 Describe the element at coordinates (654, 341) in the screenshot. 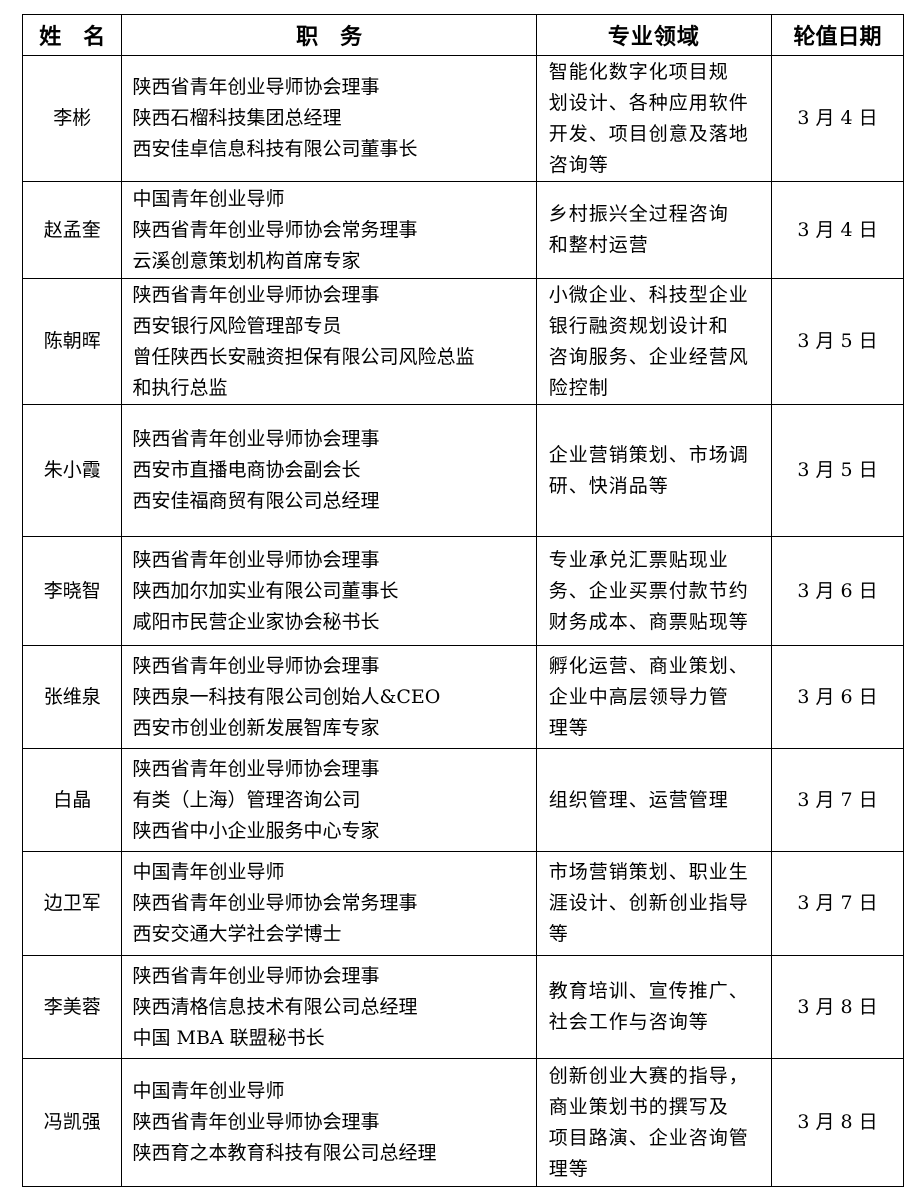

I see `mentor-expertise: 小微企业、科技型企业 银行融资规划设计和 咨询服务、企业经营风 险控制` at that location.